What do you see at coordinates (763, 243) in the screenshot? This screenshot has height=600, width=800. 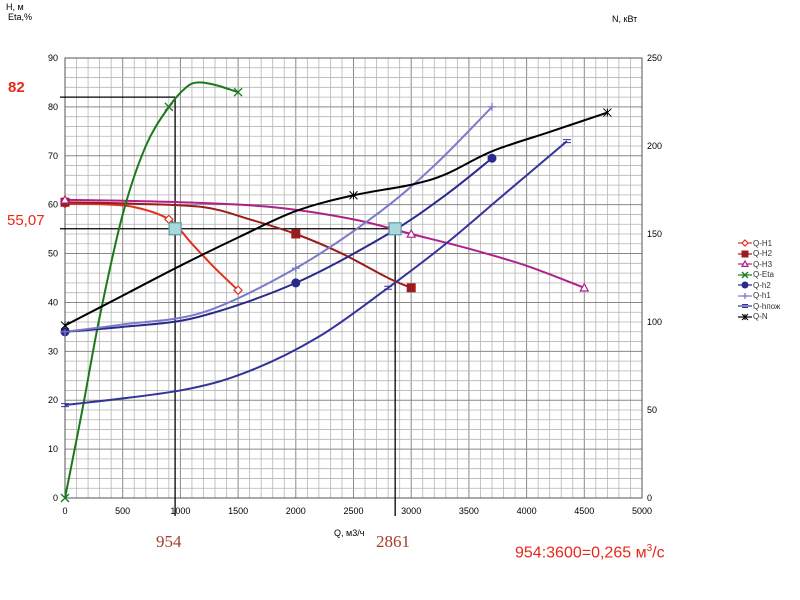 I see `legend-label: Q-H1` at bounding box center [763, 243].